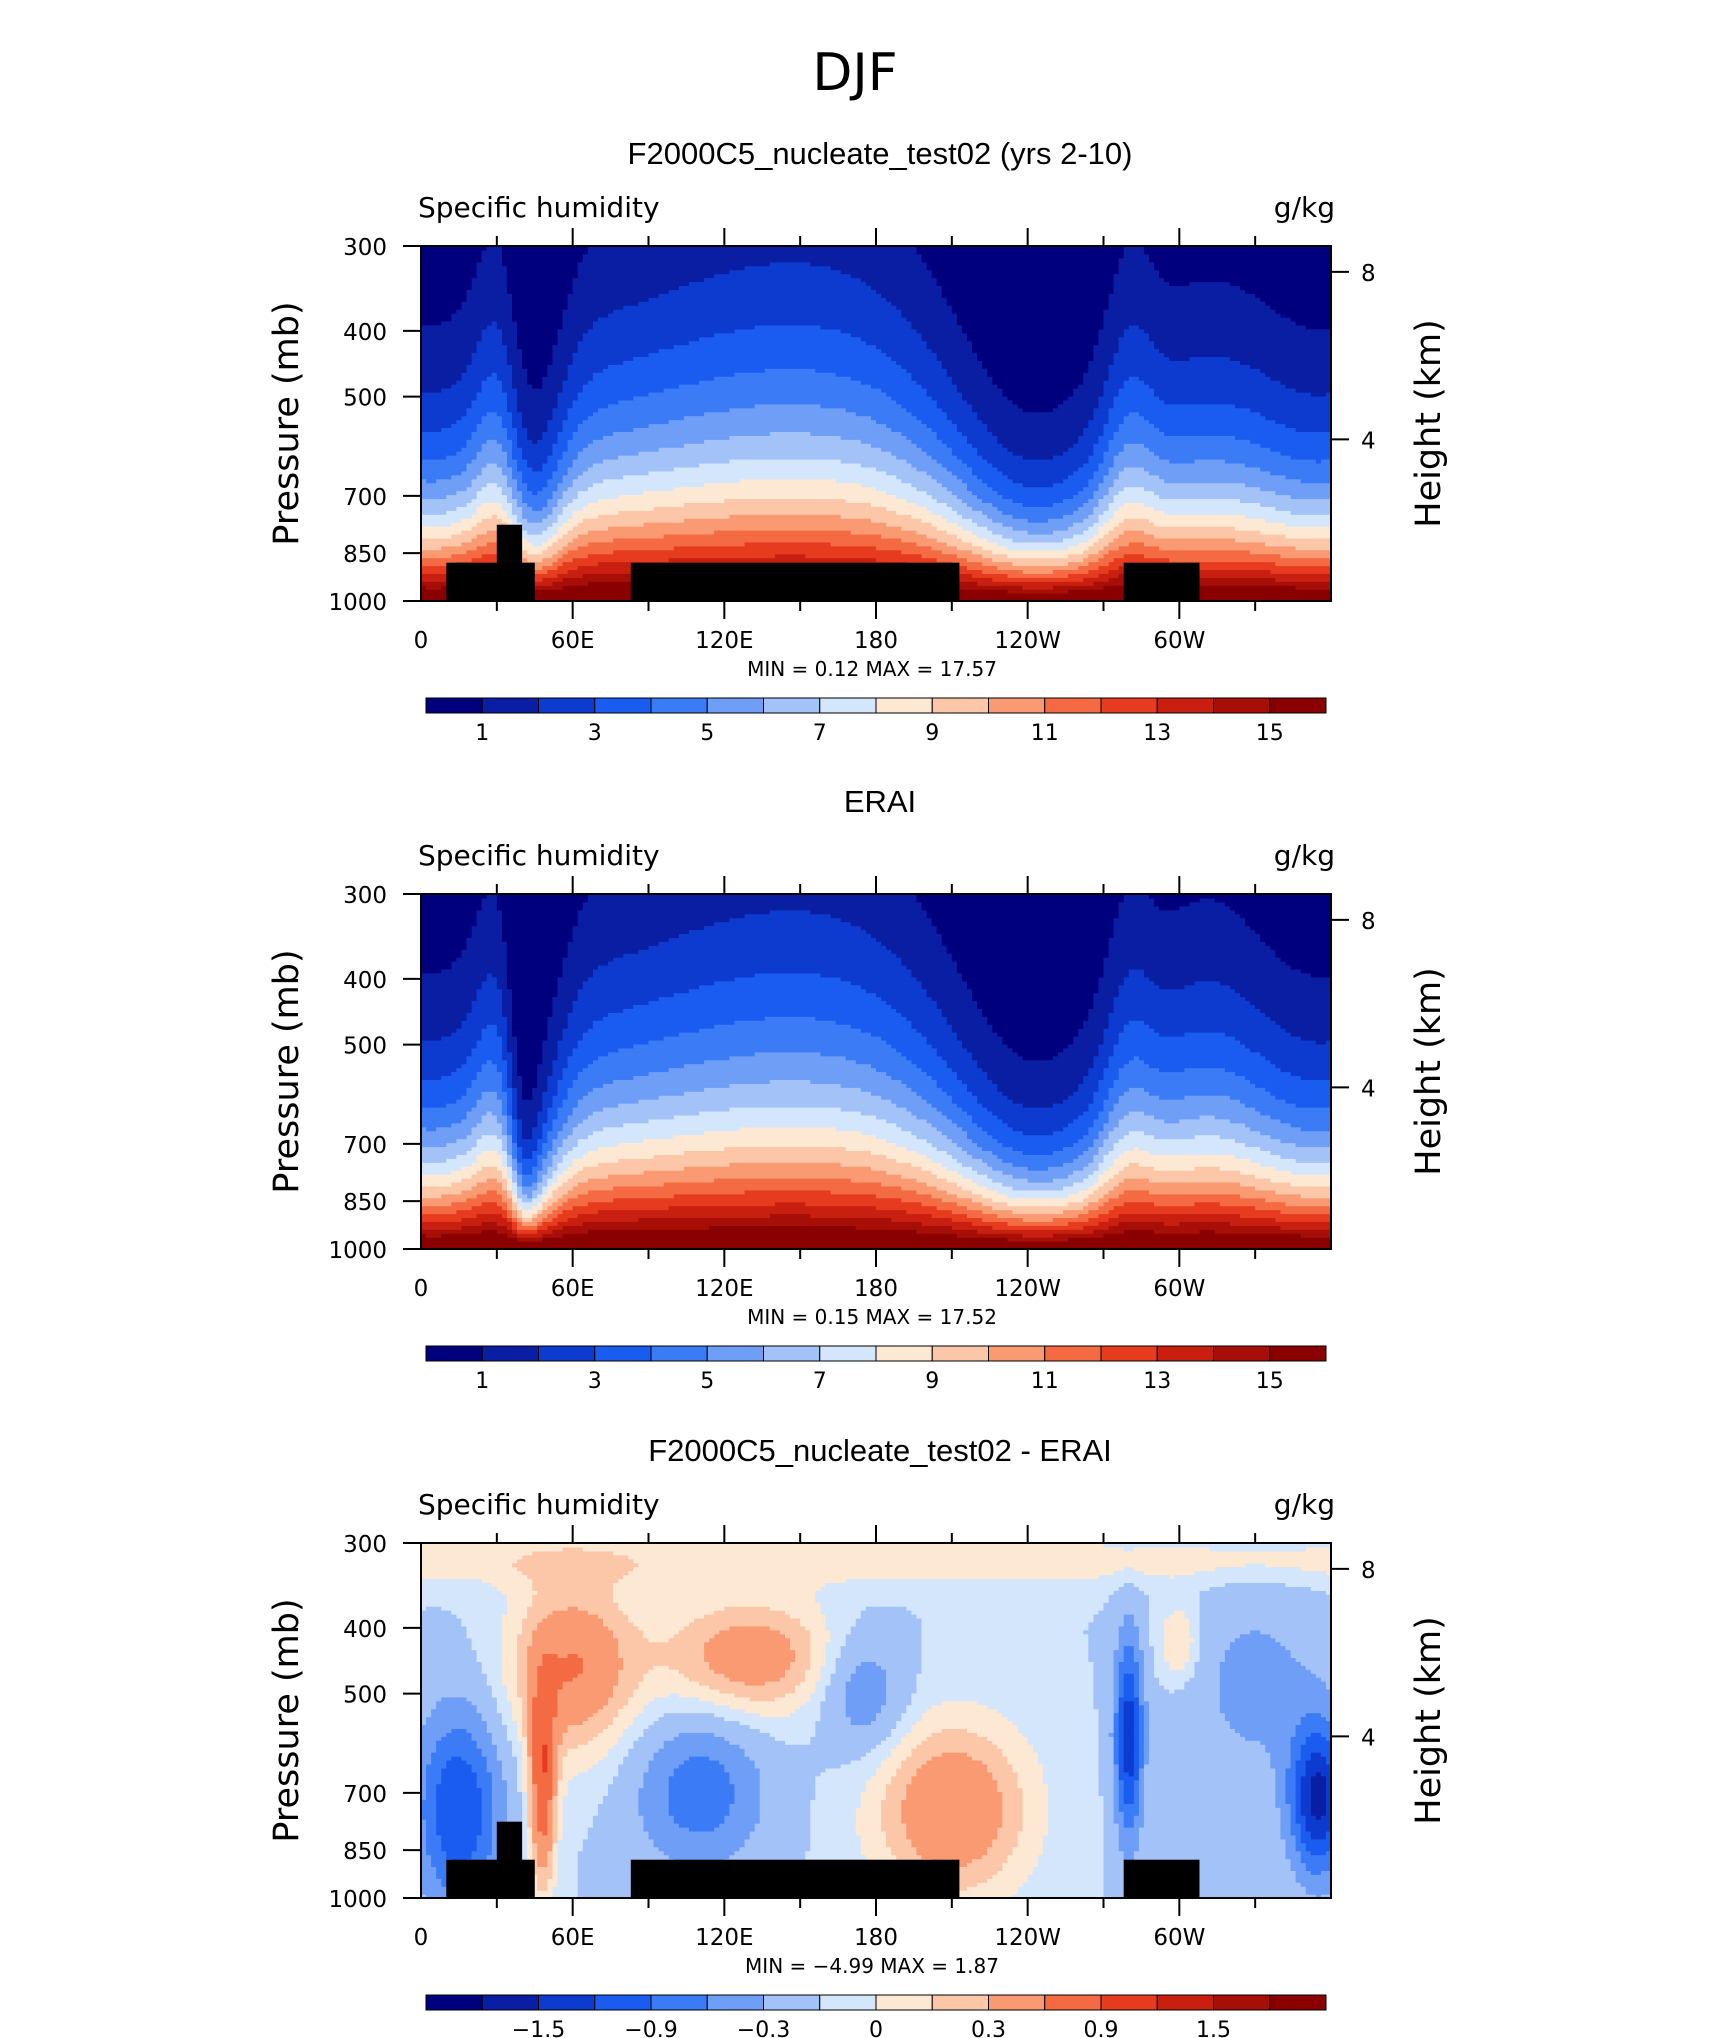 The height and width of the screenshot is (2038, 1710). Describe the element at coordinates (724, 1289) in the screenshot. I see `x-tick-label: 120E` at that location.